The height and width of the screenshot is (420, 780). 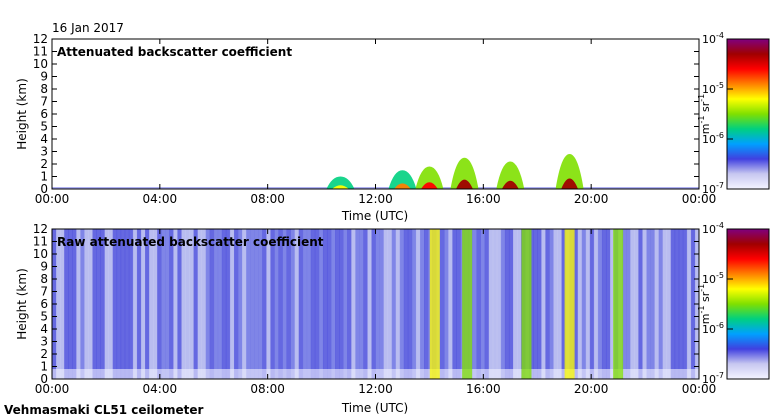 I want to click on x-tick-label: 20:00, so click(x=591, y=199).